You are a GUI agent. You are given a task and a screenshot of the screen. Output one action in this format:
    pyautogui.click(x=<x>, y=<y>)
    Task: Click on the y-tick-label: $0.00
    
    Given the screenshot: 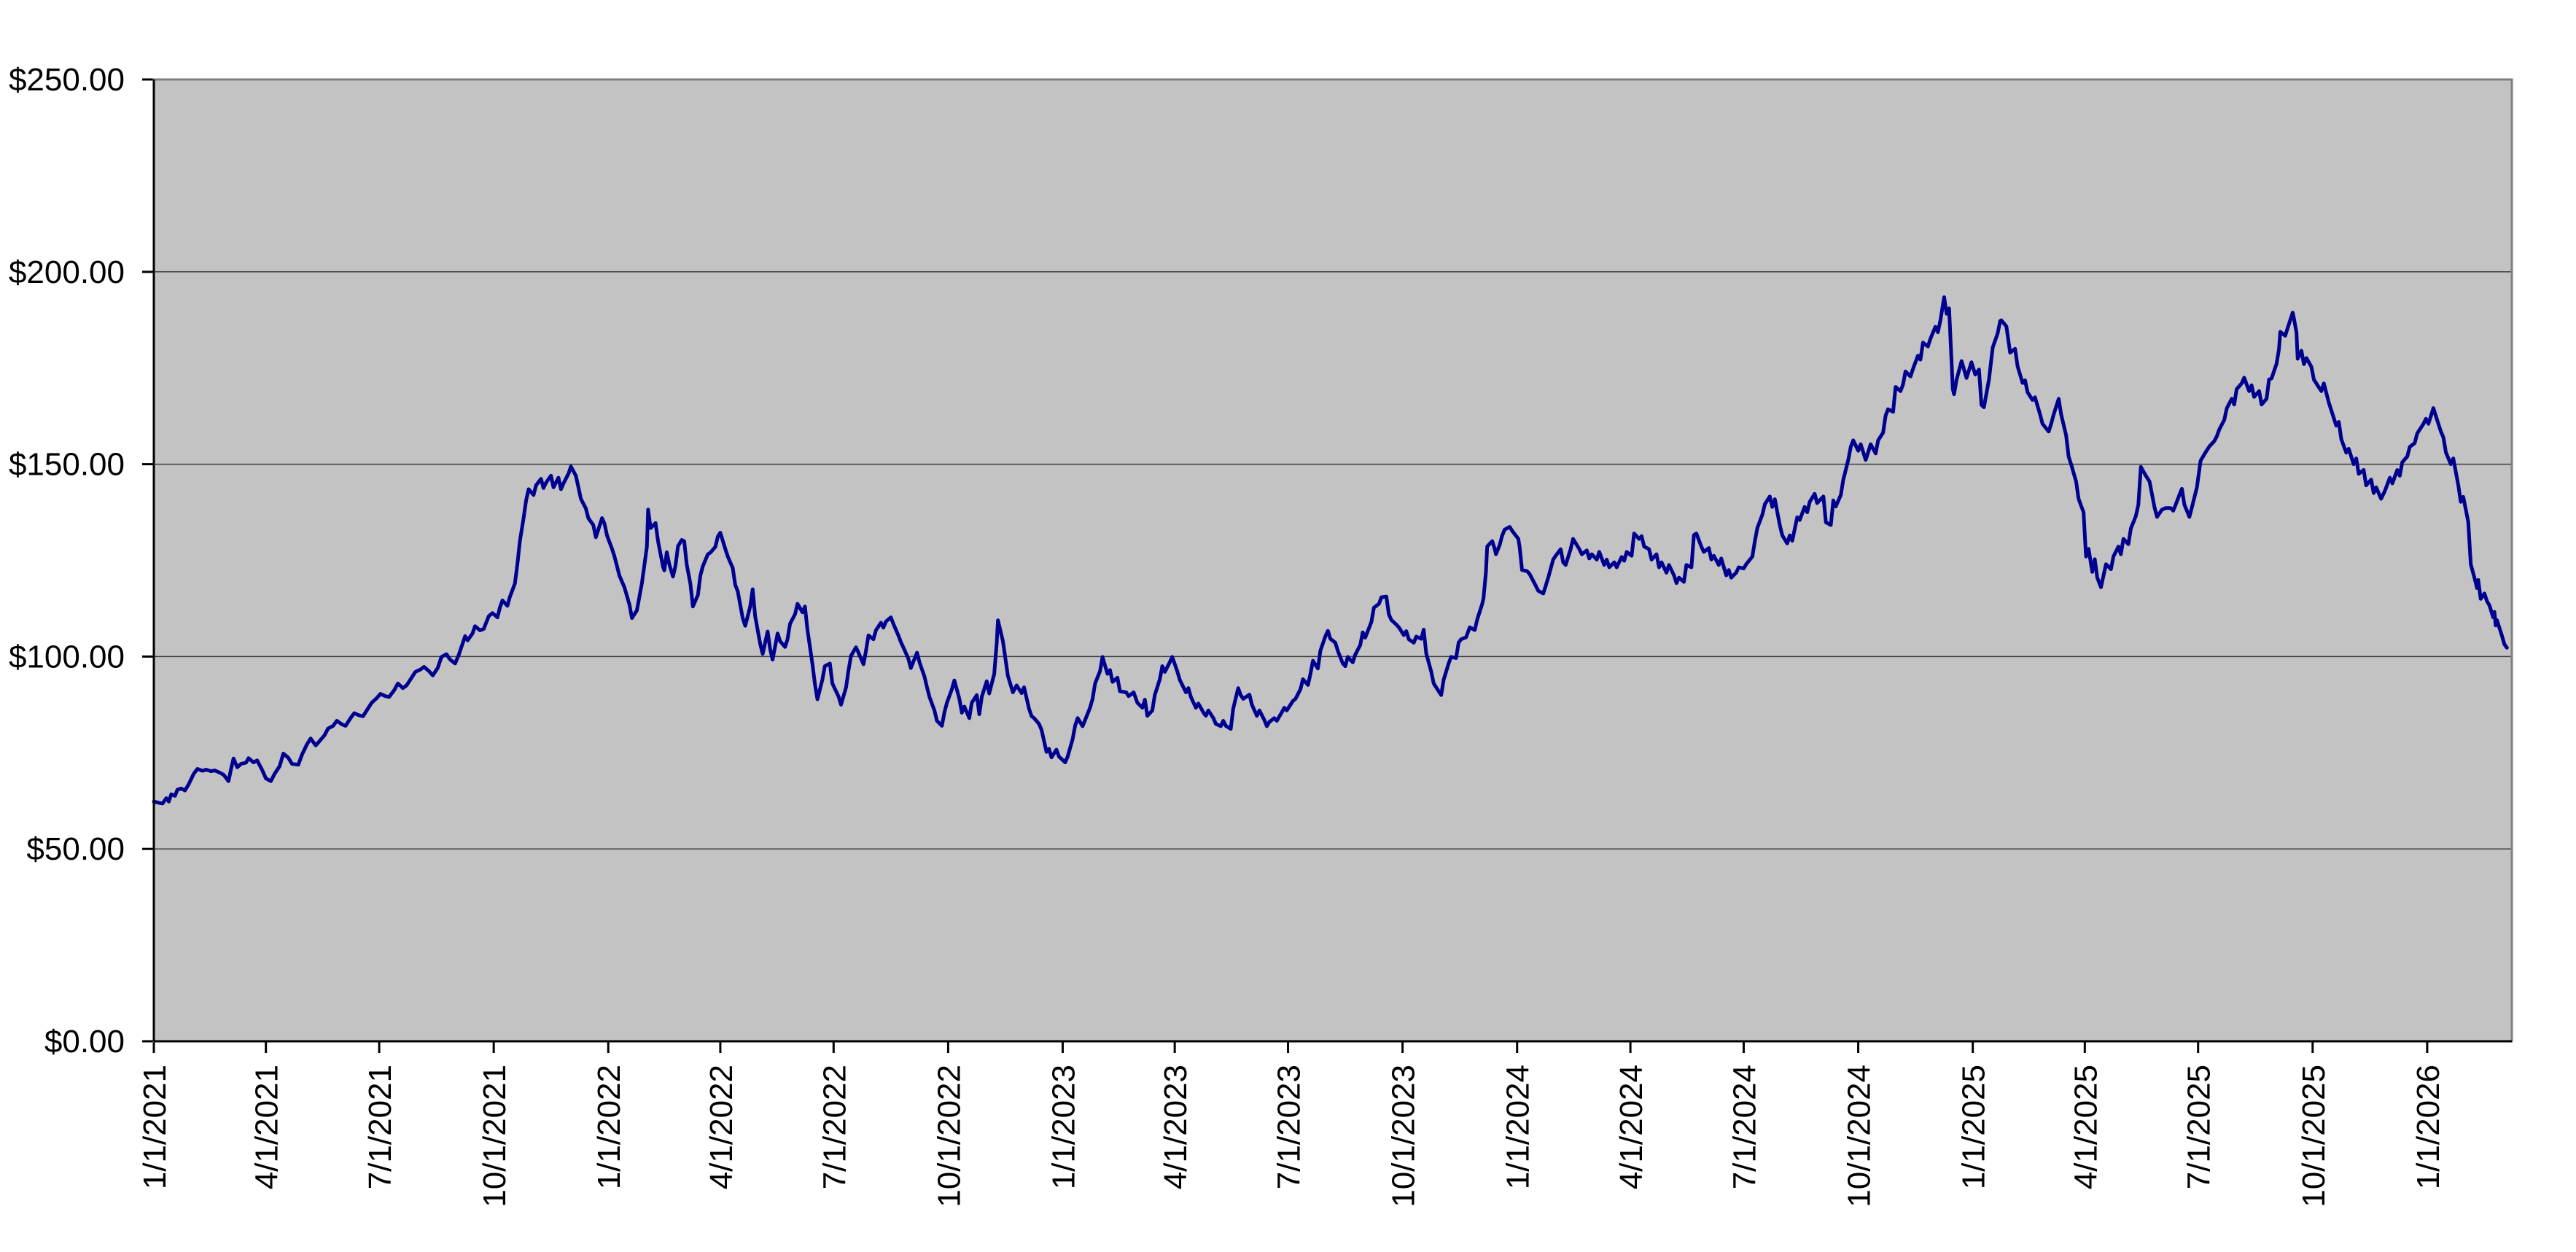 What is the action you would take?
    pyautogui.click(x=84, y=1041)
    